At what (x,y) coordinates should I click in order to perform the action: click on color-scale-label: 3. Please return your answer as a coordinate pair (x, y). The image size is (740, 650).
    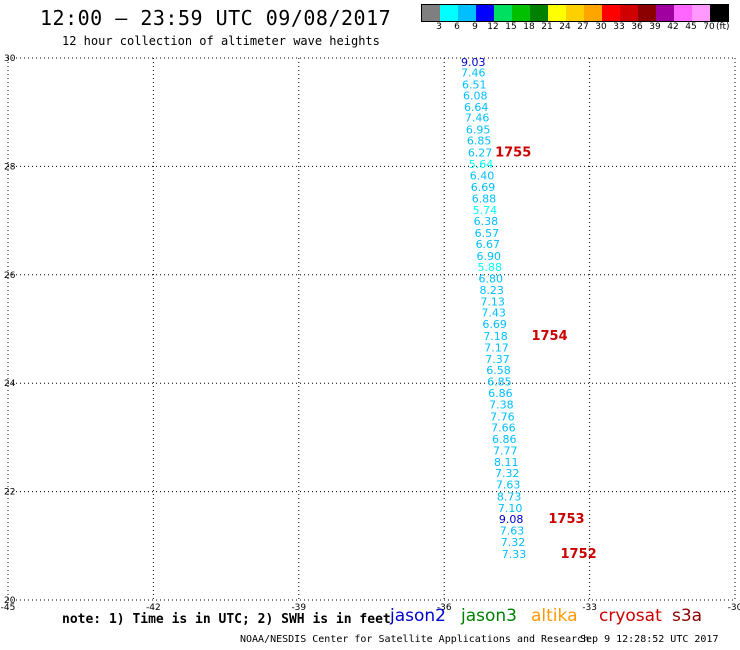
    Looking at the image, I should click on (439, 27).